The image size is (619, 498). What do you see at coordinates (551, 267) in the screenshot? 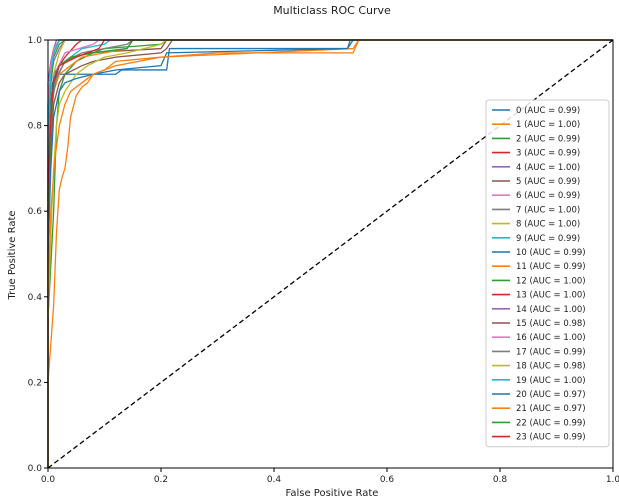
I see `legend-label-11: 11 (AUC = 0.99)` at bounding box center [551, 267].